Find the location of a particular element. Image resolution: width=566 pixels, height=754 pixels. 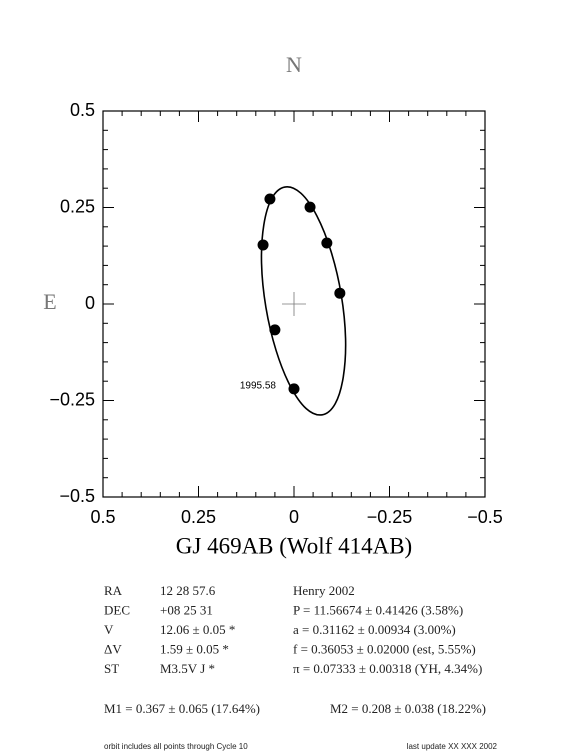

info-cell: +08 25 31 is located at coordinates (186, 609).